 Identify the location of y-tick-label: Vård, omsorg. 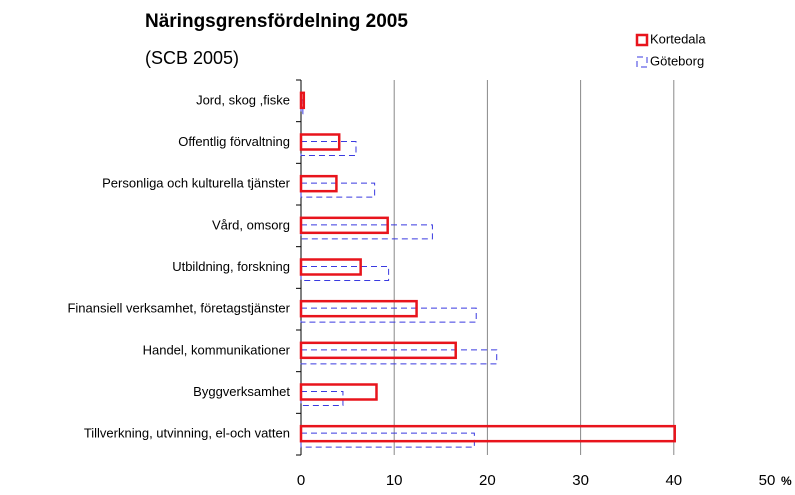
(251, 224).